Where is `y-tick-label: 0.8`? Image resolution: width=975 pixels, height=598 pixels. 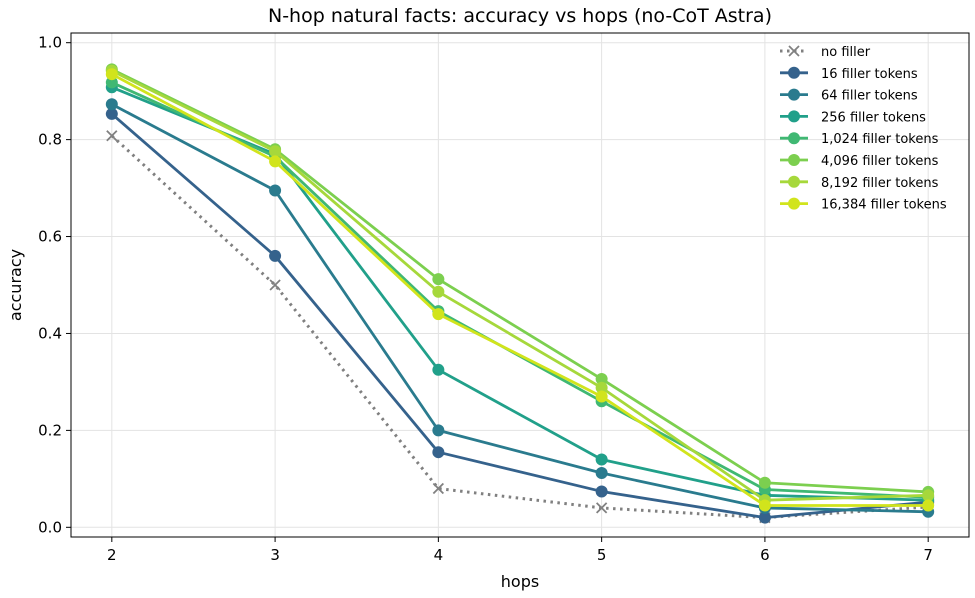 y-tick-label: 0.8 is located at coordinates (50, 140).